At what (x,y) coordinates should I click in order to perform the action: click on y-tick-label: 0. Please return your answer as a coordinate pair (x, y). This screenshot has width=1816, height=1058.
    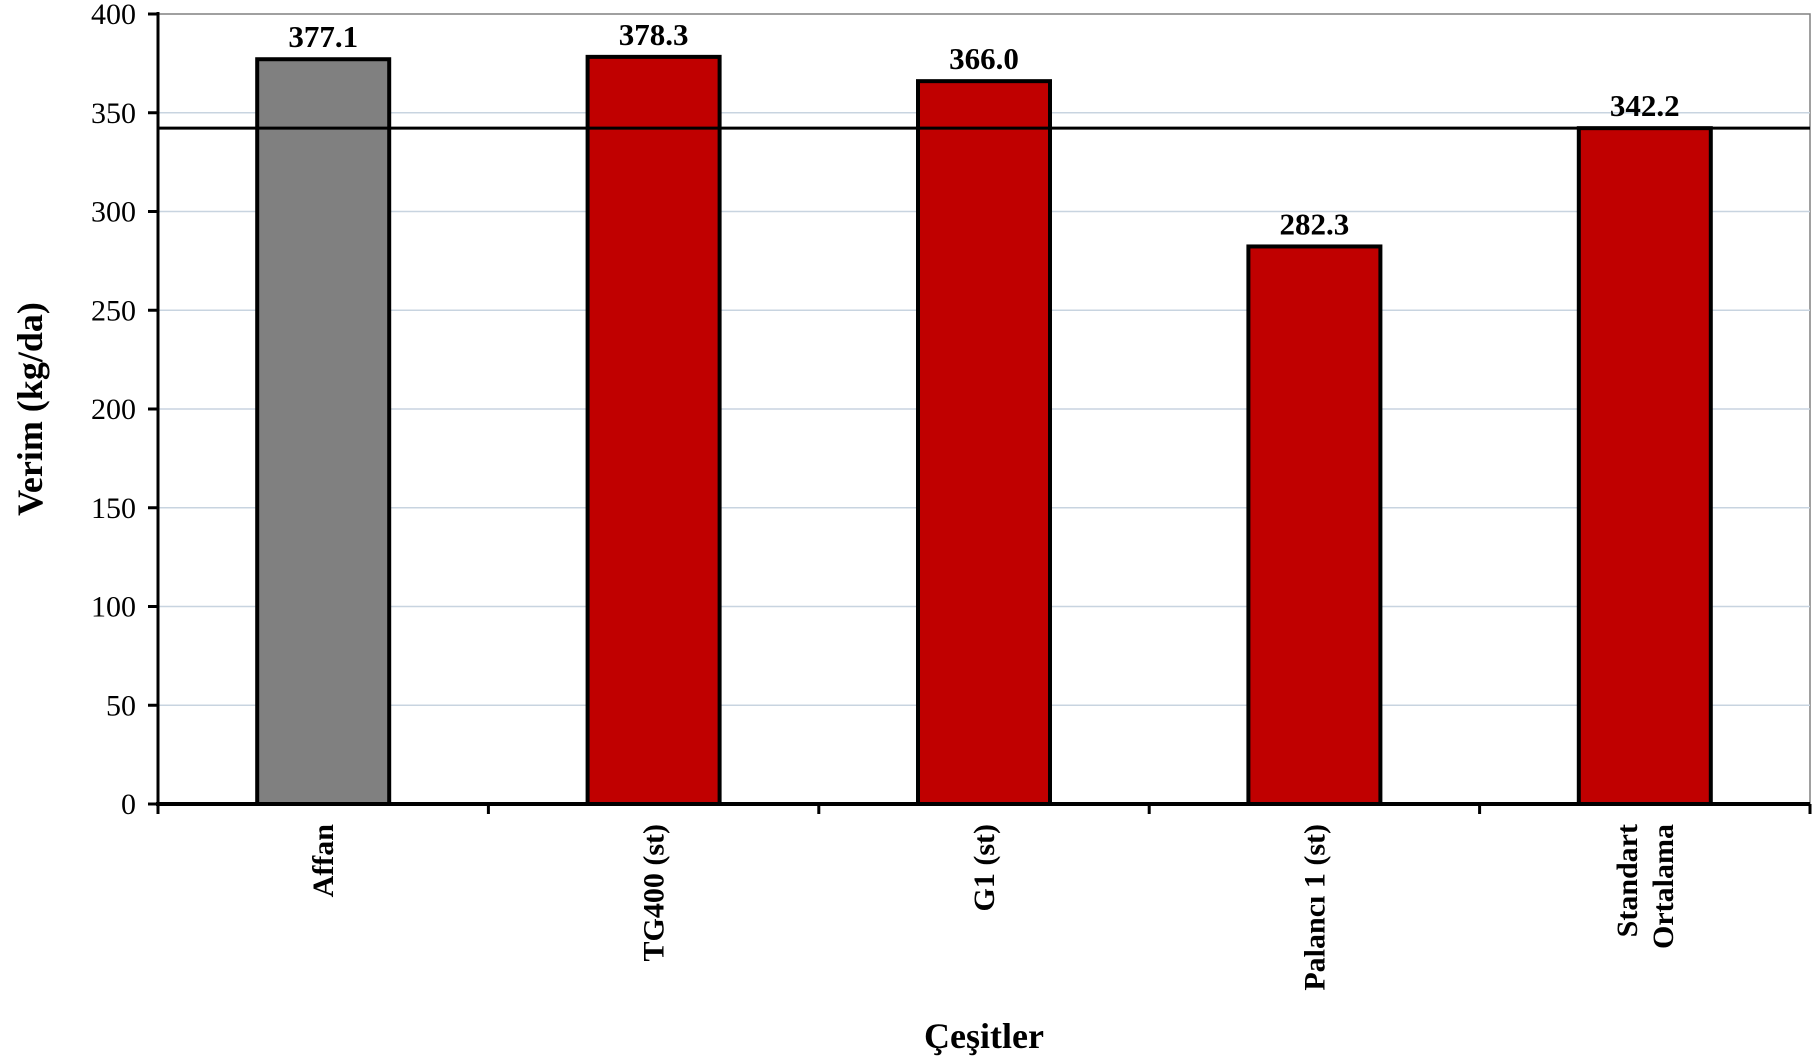
    Looking at the image, I should click on (128, 804).